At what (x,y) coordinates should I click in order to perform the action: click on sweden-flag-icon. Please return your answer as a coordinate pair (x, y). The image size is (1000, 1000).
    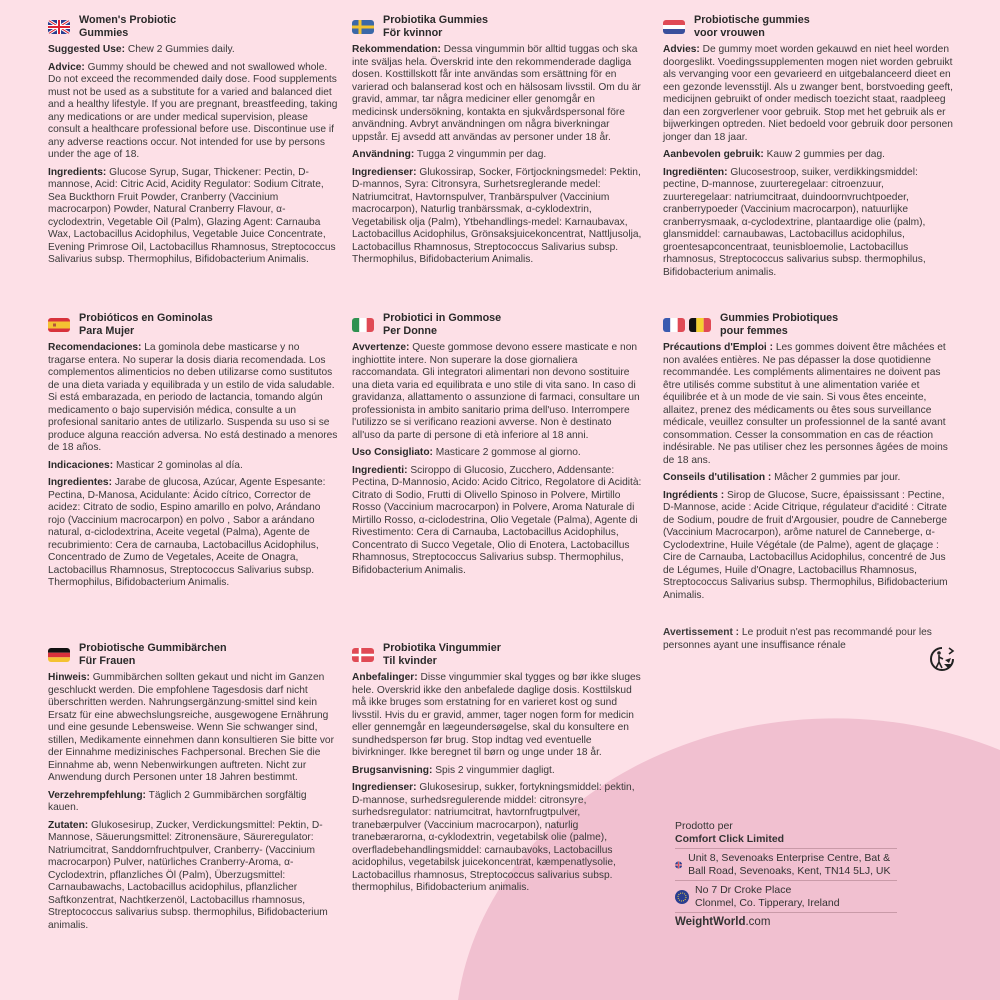
    Looking at the image, I should click on (363, 27).